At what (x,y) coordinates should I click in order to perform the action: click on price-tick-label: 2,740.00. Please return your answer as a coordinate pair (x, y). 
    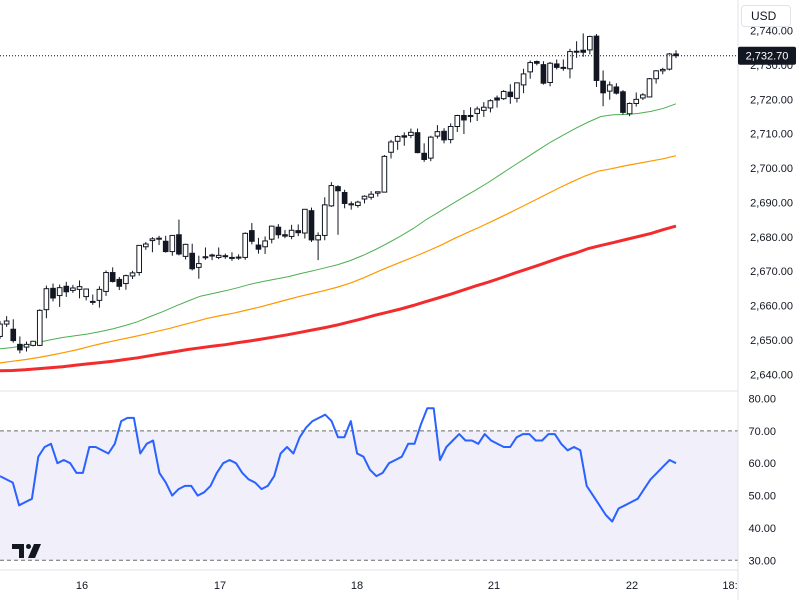
    Looking at the image, I should click on (771, 32).